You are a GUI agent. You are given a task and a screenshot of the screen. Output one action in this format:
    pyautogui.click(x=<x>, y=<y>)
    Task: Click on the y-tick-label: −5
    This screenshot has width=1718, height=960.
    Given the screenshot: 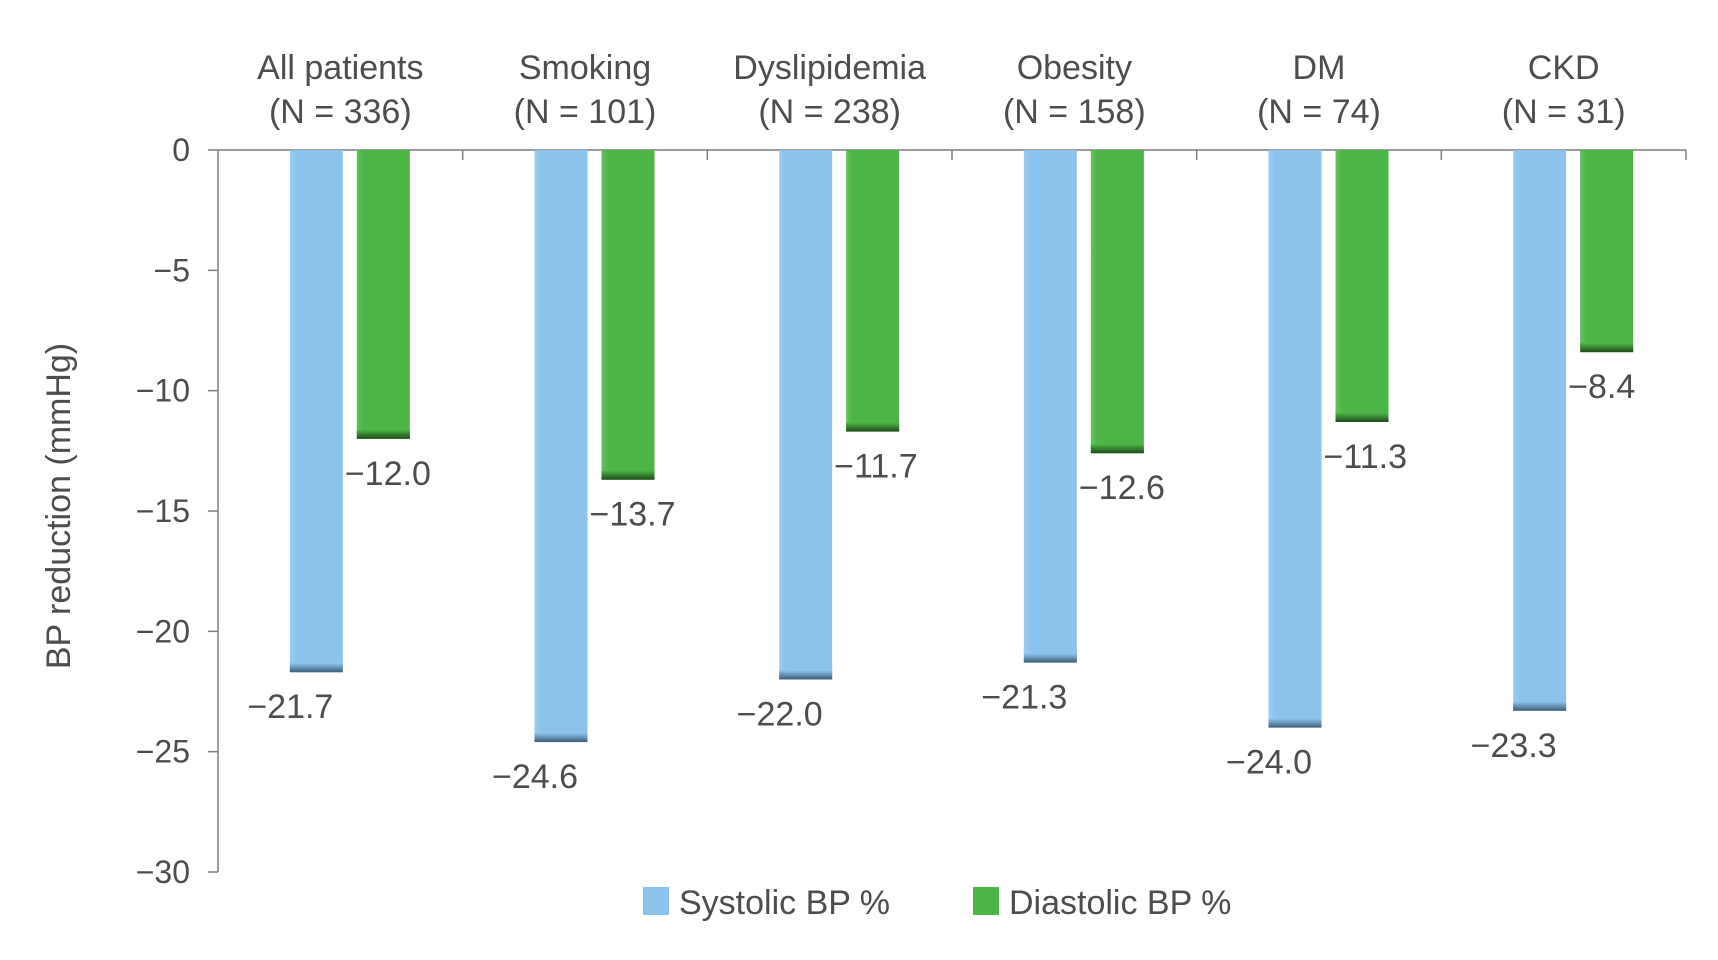 What is the action you would take?
    pyautogui.click(x=172, y=270)
    